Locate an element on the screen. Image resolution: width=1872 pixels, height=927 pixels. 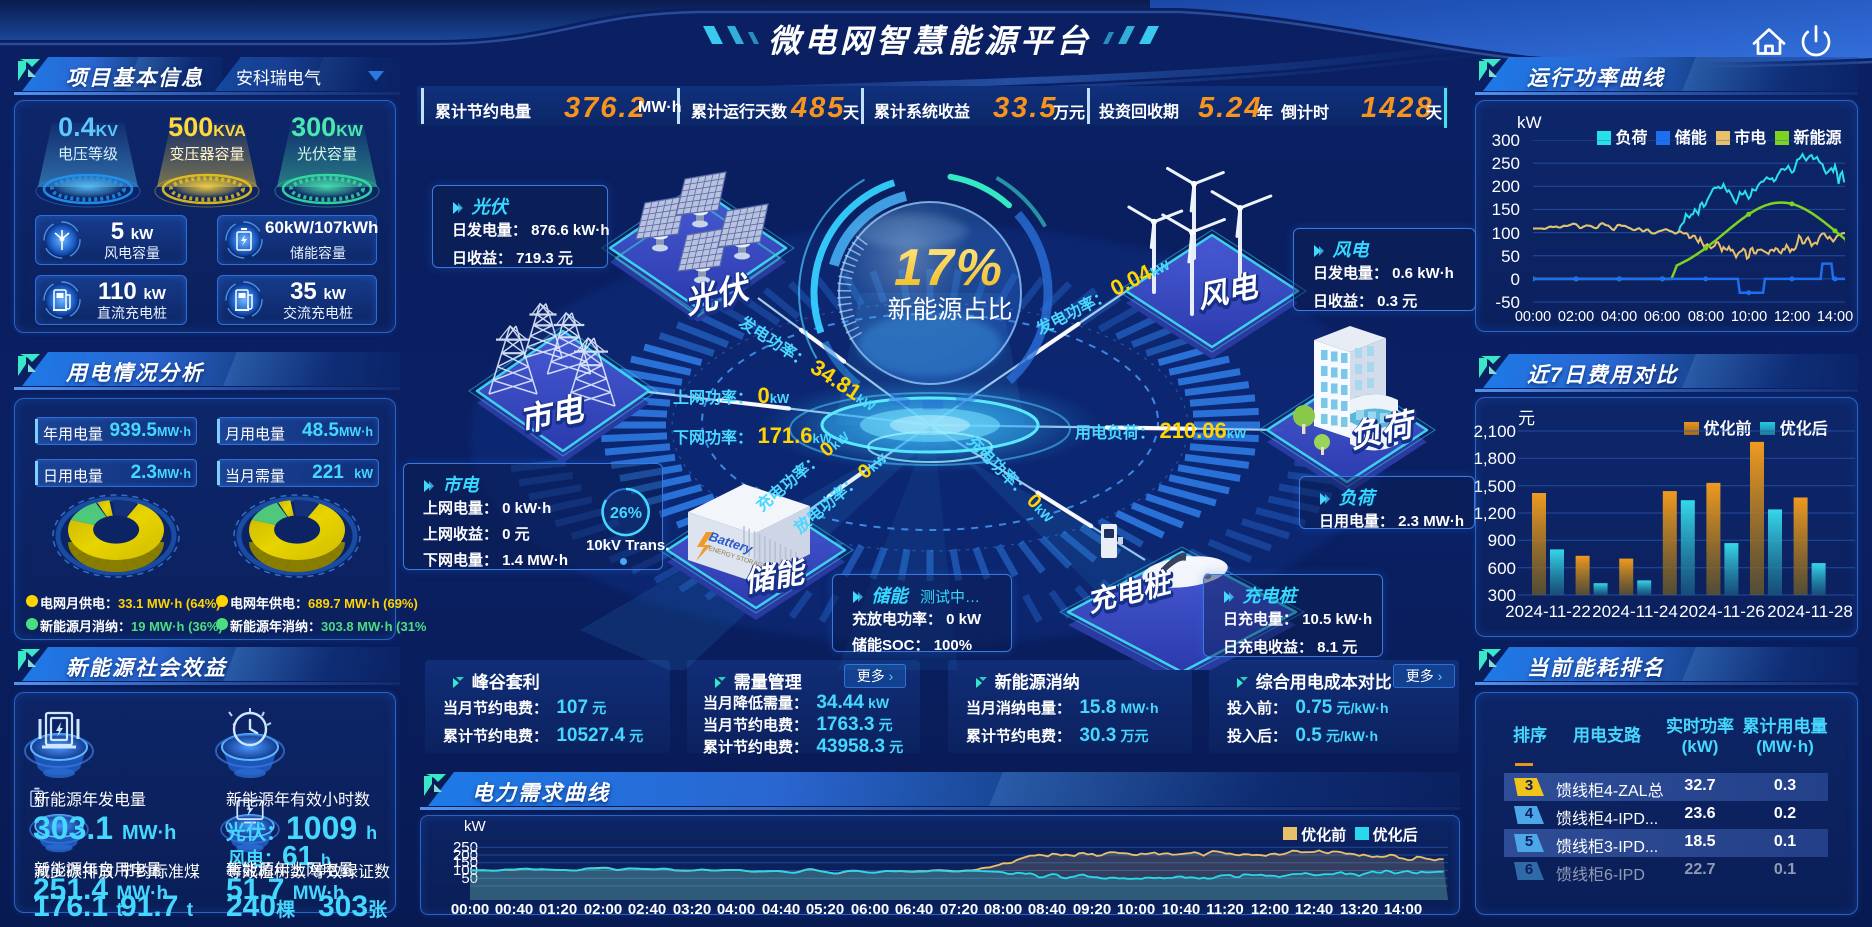
svg-text: 26% is located at coordinates (626, 513).